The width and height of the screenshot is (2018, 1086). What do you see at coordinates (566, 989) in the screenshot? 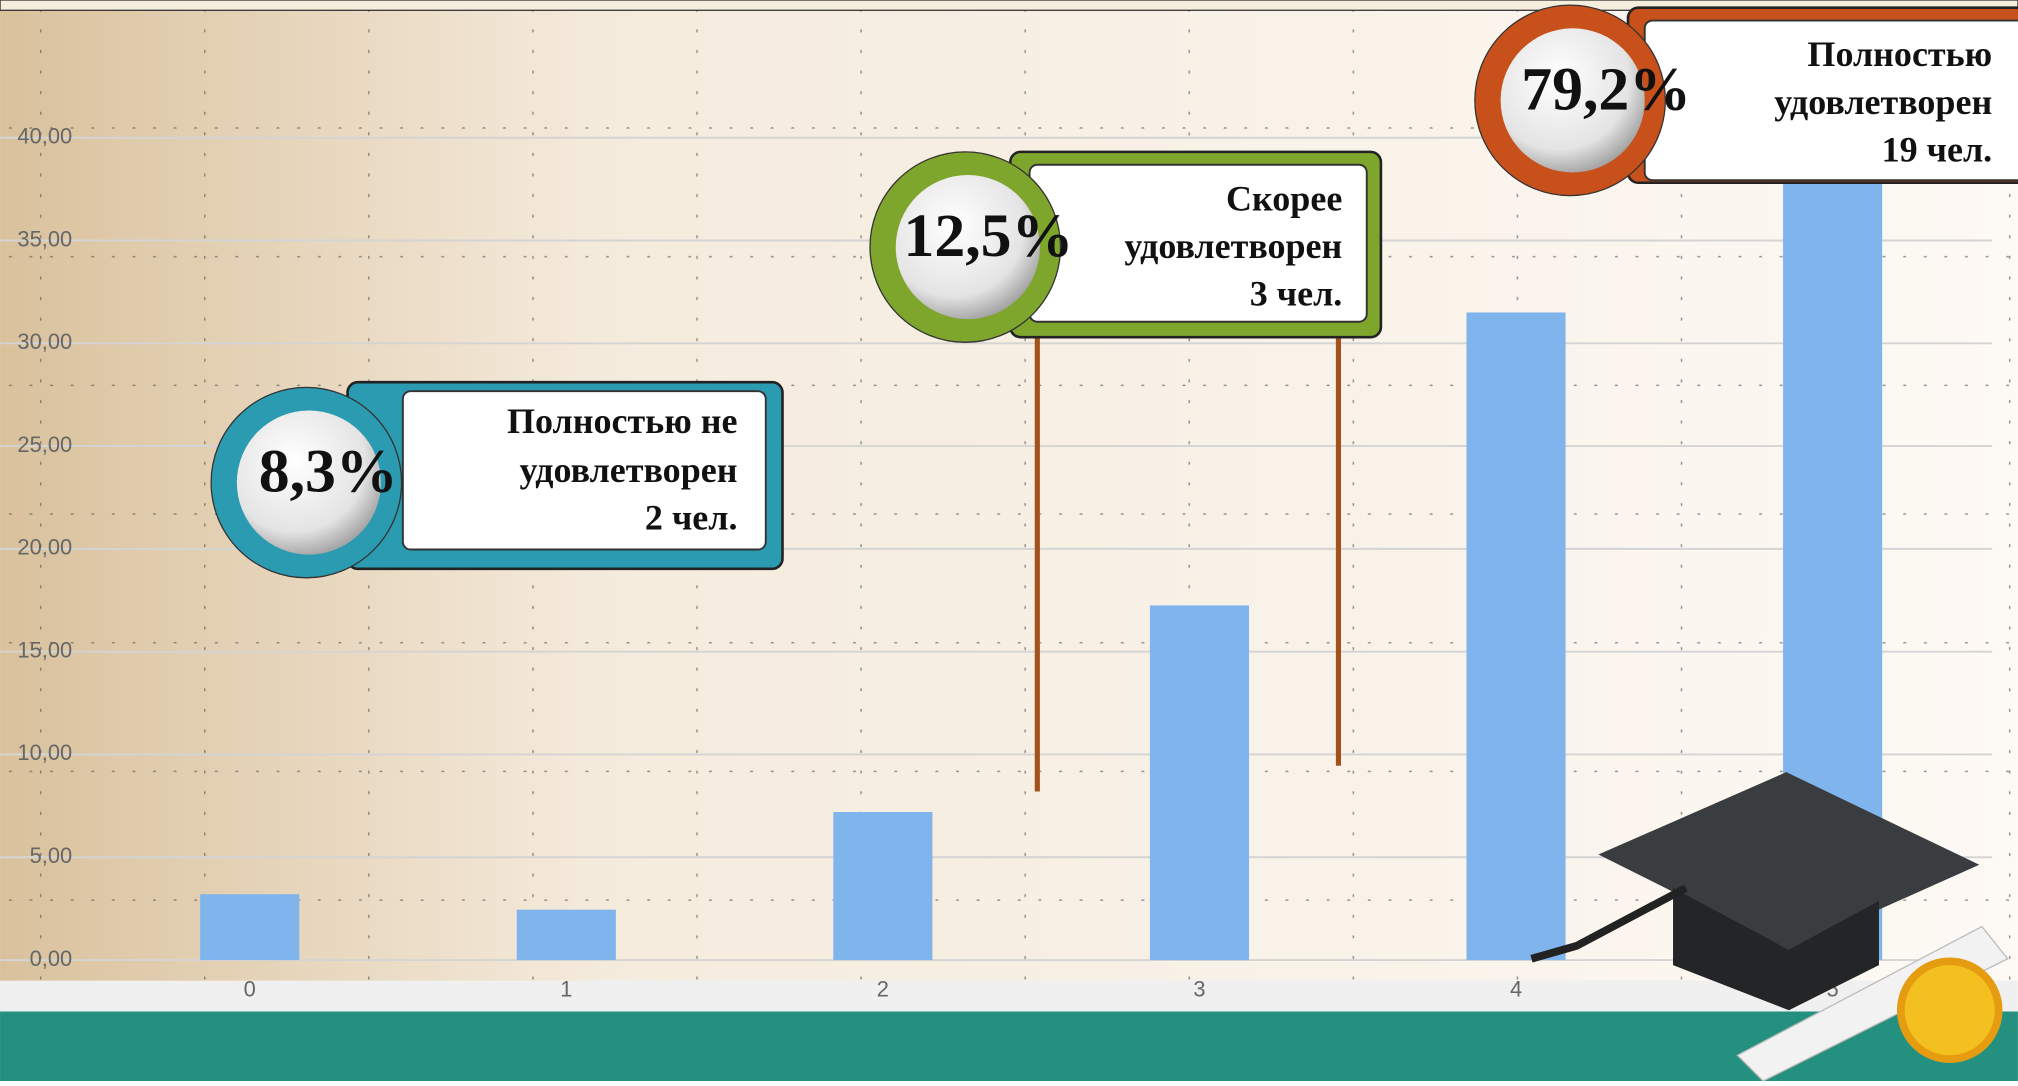
I see `x-tick-label: 1` at bounding box center [566, 989].